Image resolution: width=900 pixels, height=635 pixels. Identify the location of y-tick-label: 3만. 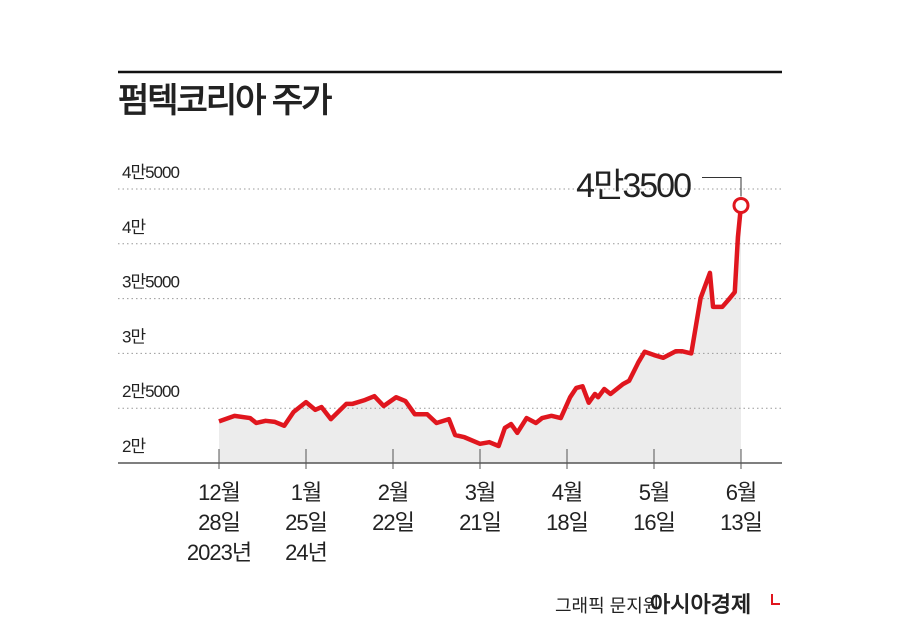
(134, 336).